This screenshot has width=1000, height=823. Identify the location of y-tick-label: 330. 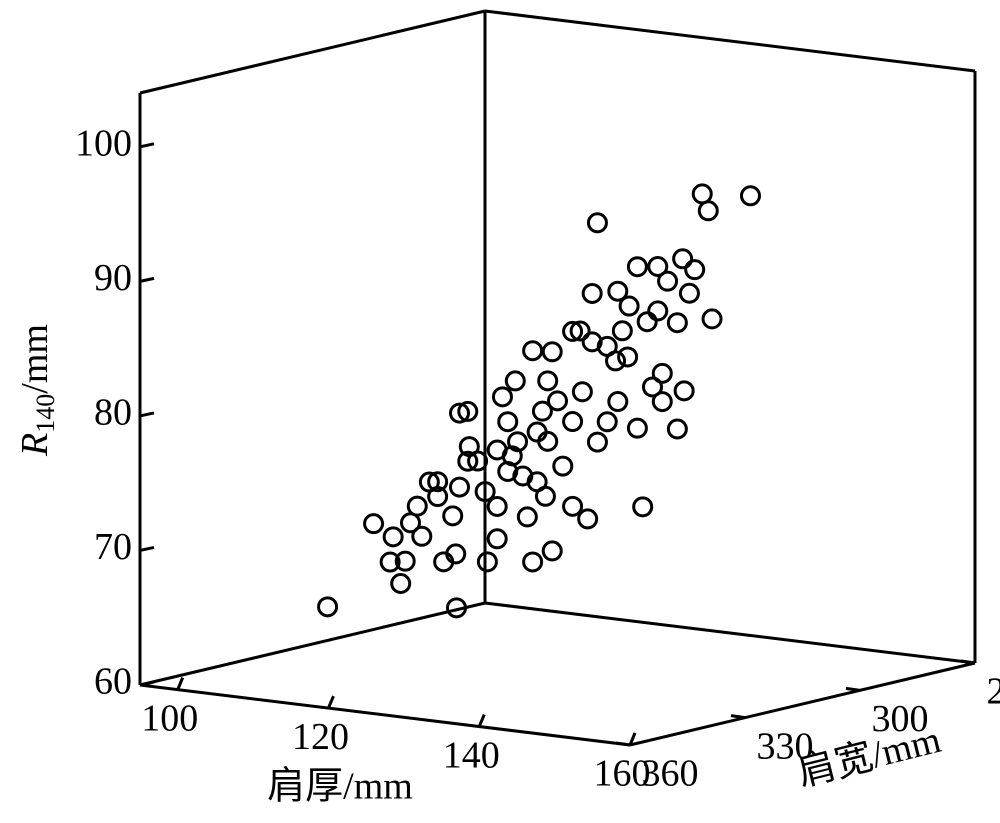
(785, 746).